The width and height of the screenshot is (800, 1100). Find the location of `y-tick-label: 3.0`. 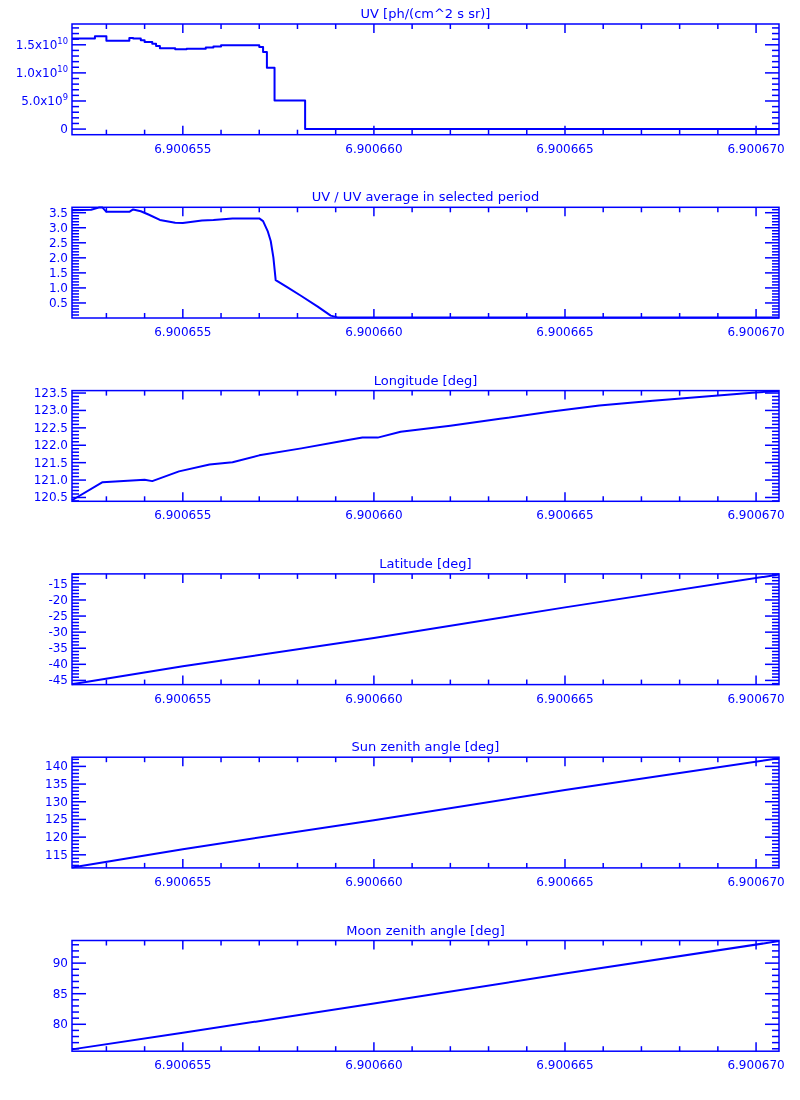

y-tick-label: 3.0 is located at coordinates (58, 227).